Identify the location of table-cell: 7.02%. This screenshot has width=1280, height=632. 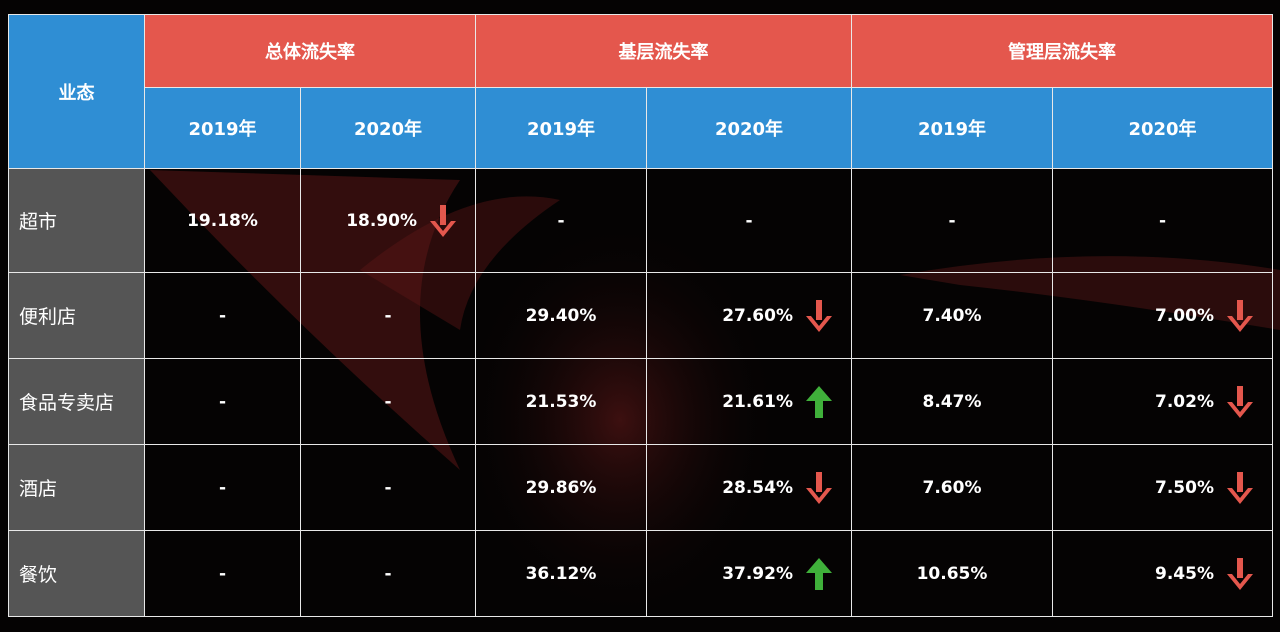
(1162, 401).